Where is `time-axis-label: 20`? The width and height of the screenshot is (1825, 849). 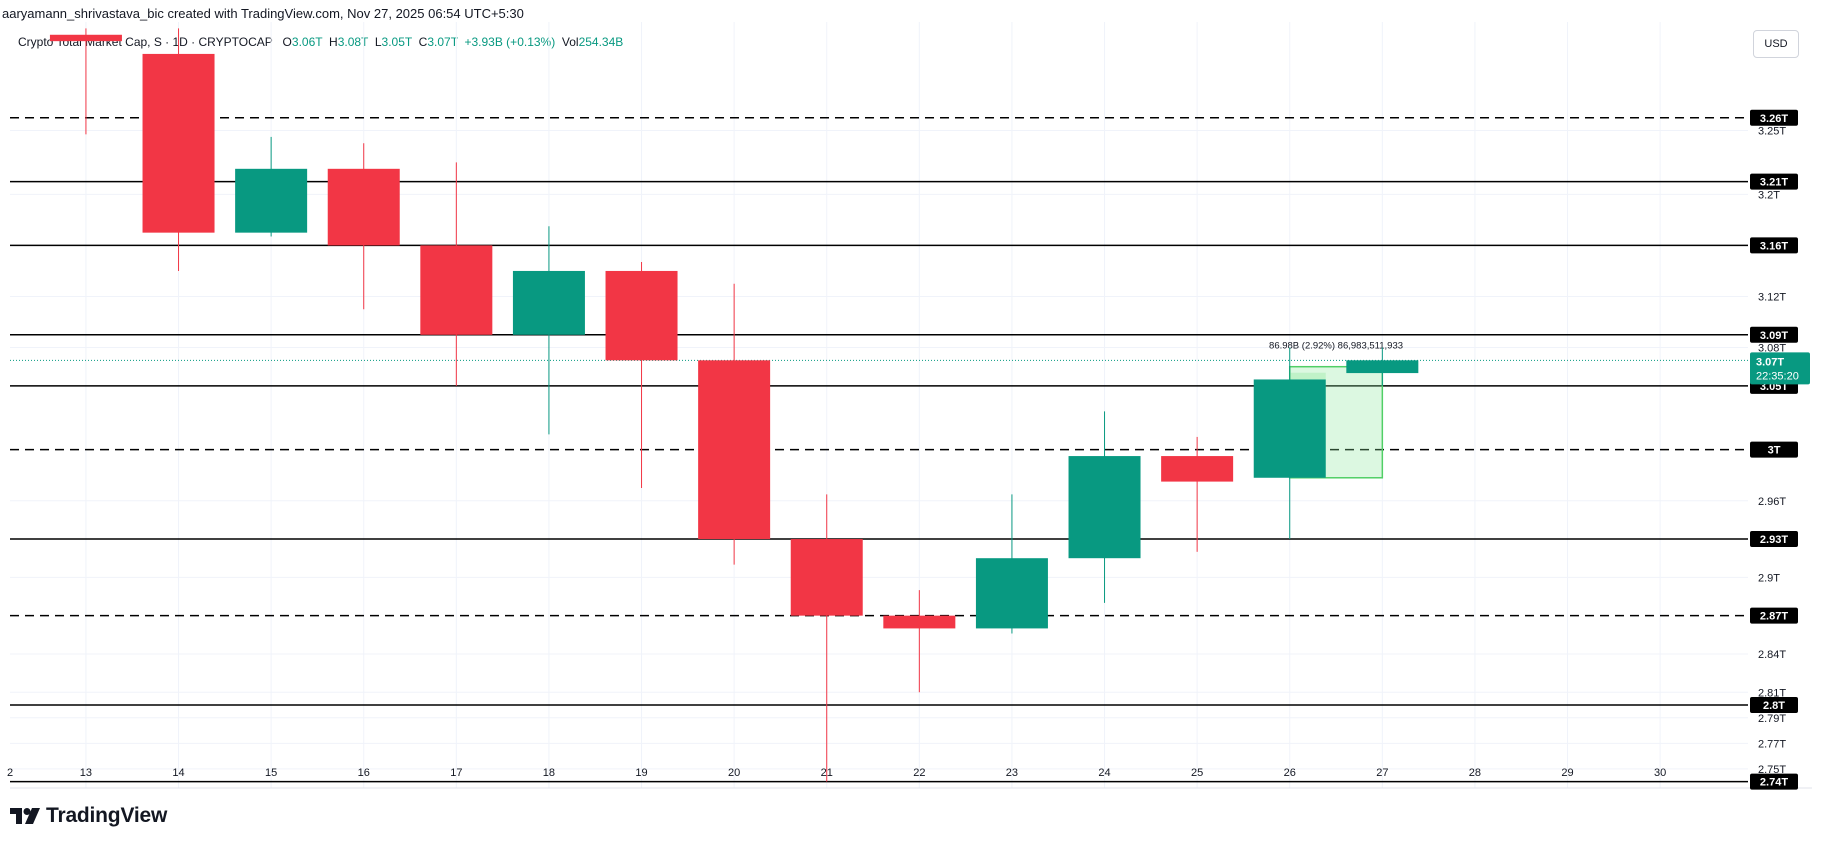
time-axis-label: 20 is located at coordinates (734, 773).